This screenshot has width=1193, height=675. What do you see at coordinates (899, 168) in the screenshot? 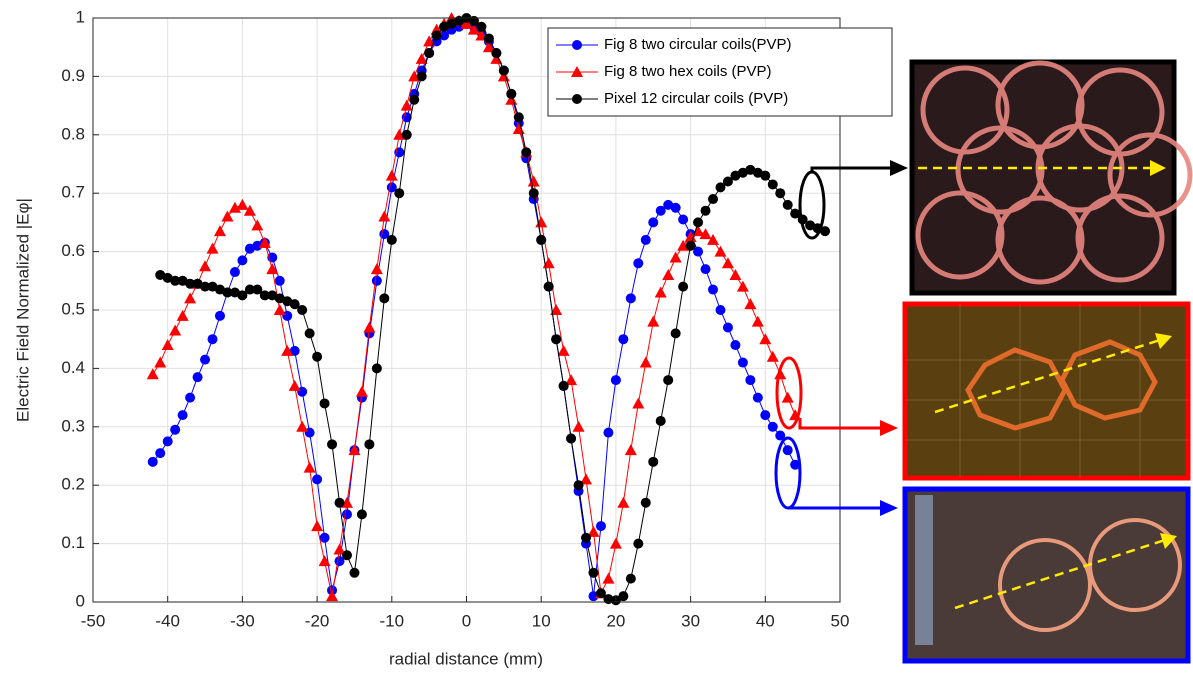
I see `arrow-head` at bounding box center [899, 168].